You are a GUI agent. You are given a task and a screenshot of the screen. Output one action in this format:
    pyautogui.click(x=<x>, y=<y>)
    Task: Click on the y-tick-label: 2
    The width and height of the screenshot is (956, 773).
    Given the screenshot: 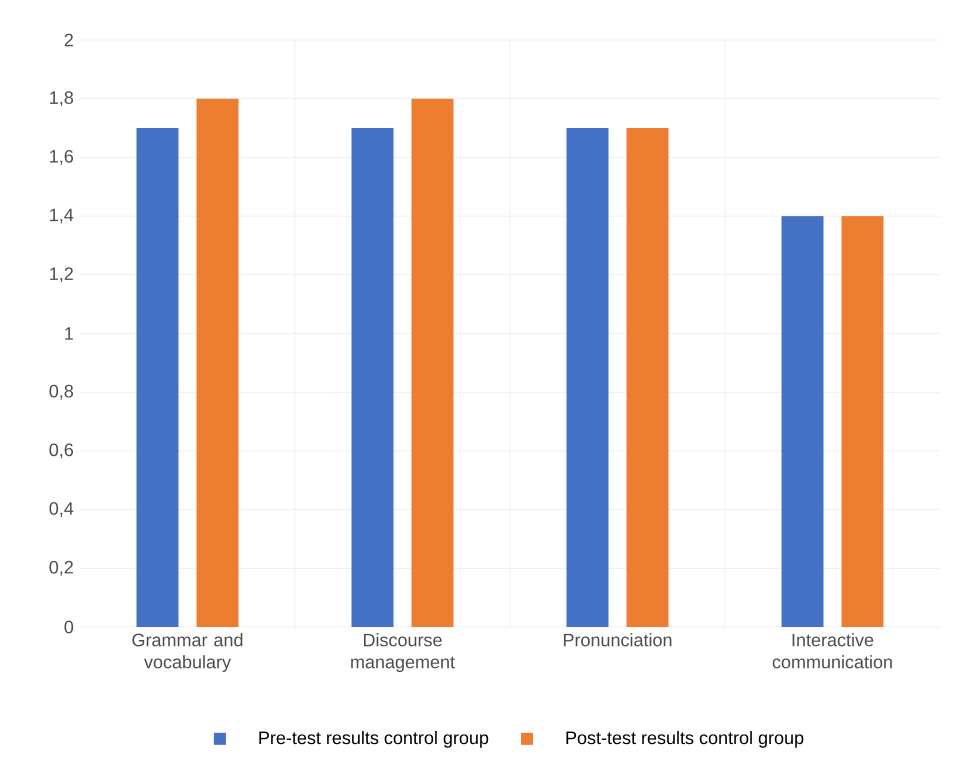 What is the action you would take?
    pyautogui.click(x=68, y=40)
    